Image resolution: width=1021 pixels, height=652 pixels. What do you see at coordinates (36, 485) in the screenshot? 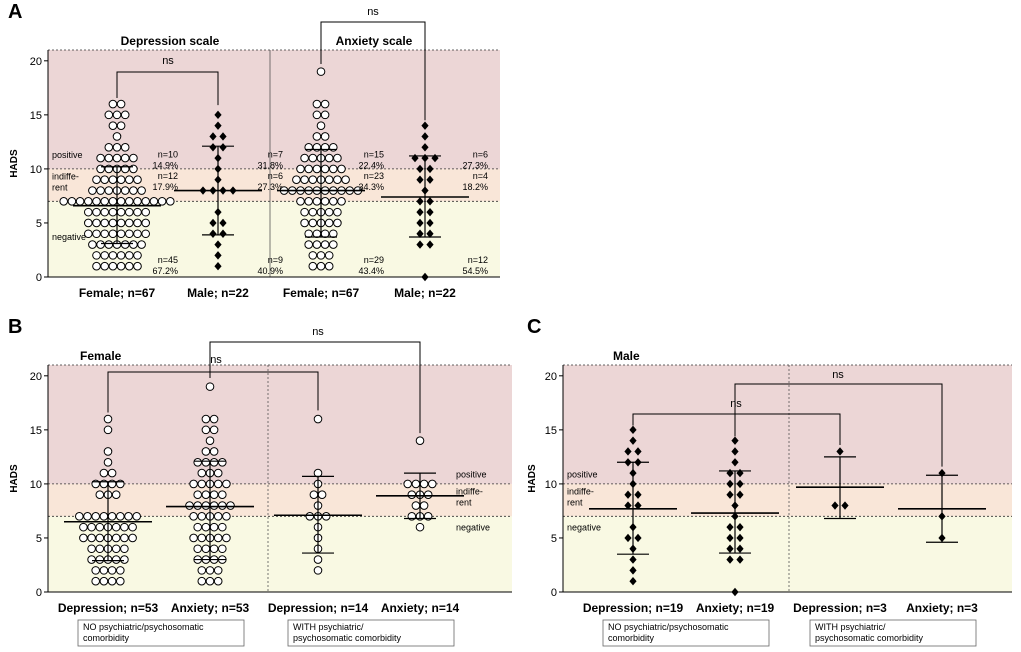
I see `y-tick-label: 10` at bounding box center [36, 485].